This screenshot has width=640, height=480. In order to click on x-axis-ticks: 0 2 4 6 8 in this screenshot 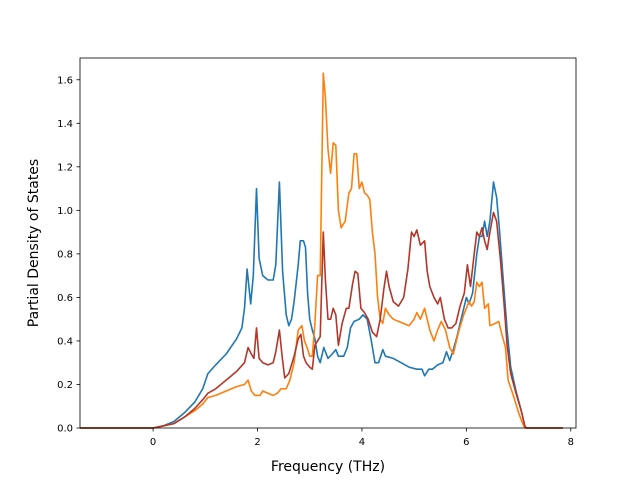, I will do `click(362, 438)`.